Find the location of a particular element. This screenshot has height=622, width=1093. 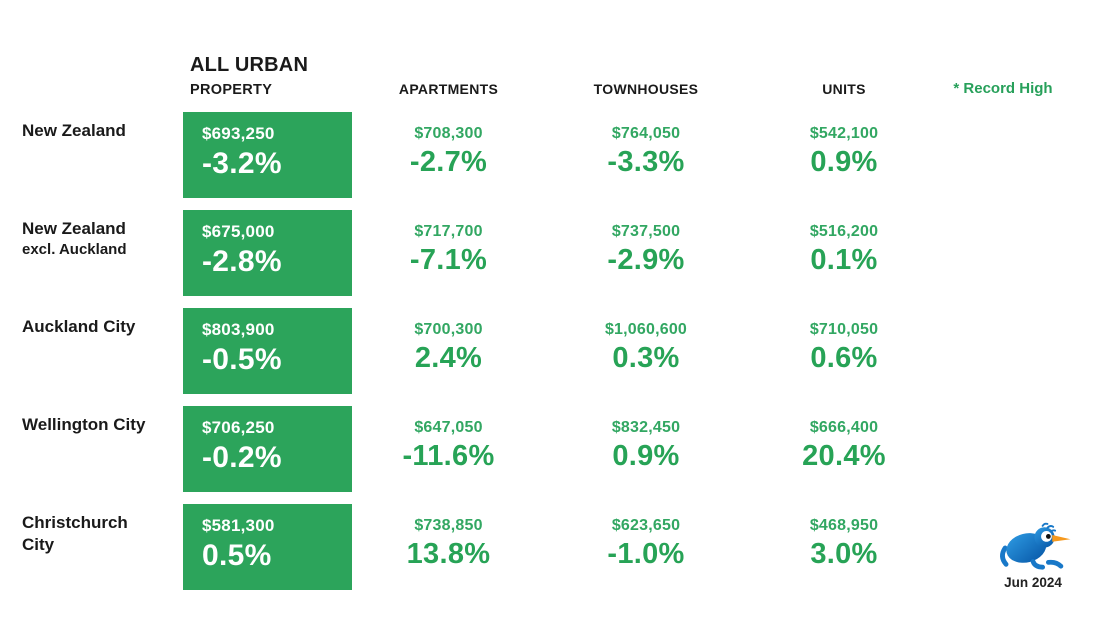

change-value: 20.4% is located at coordinates (844, 456).